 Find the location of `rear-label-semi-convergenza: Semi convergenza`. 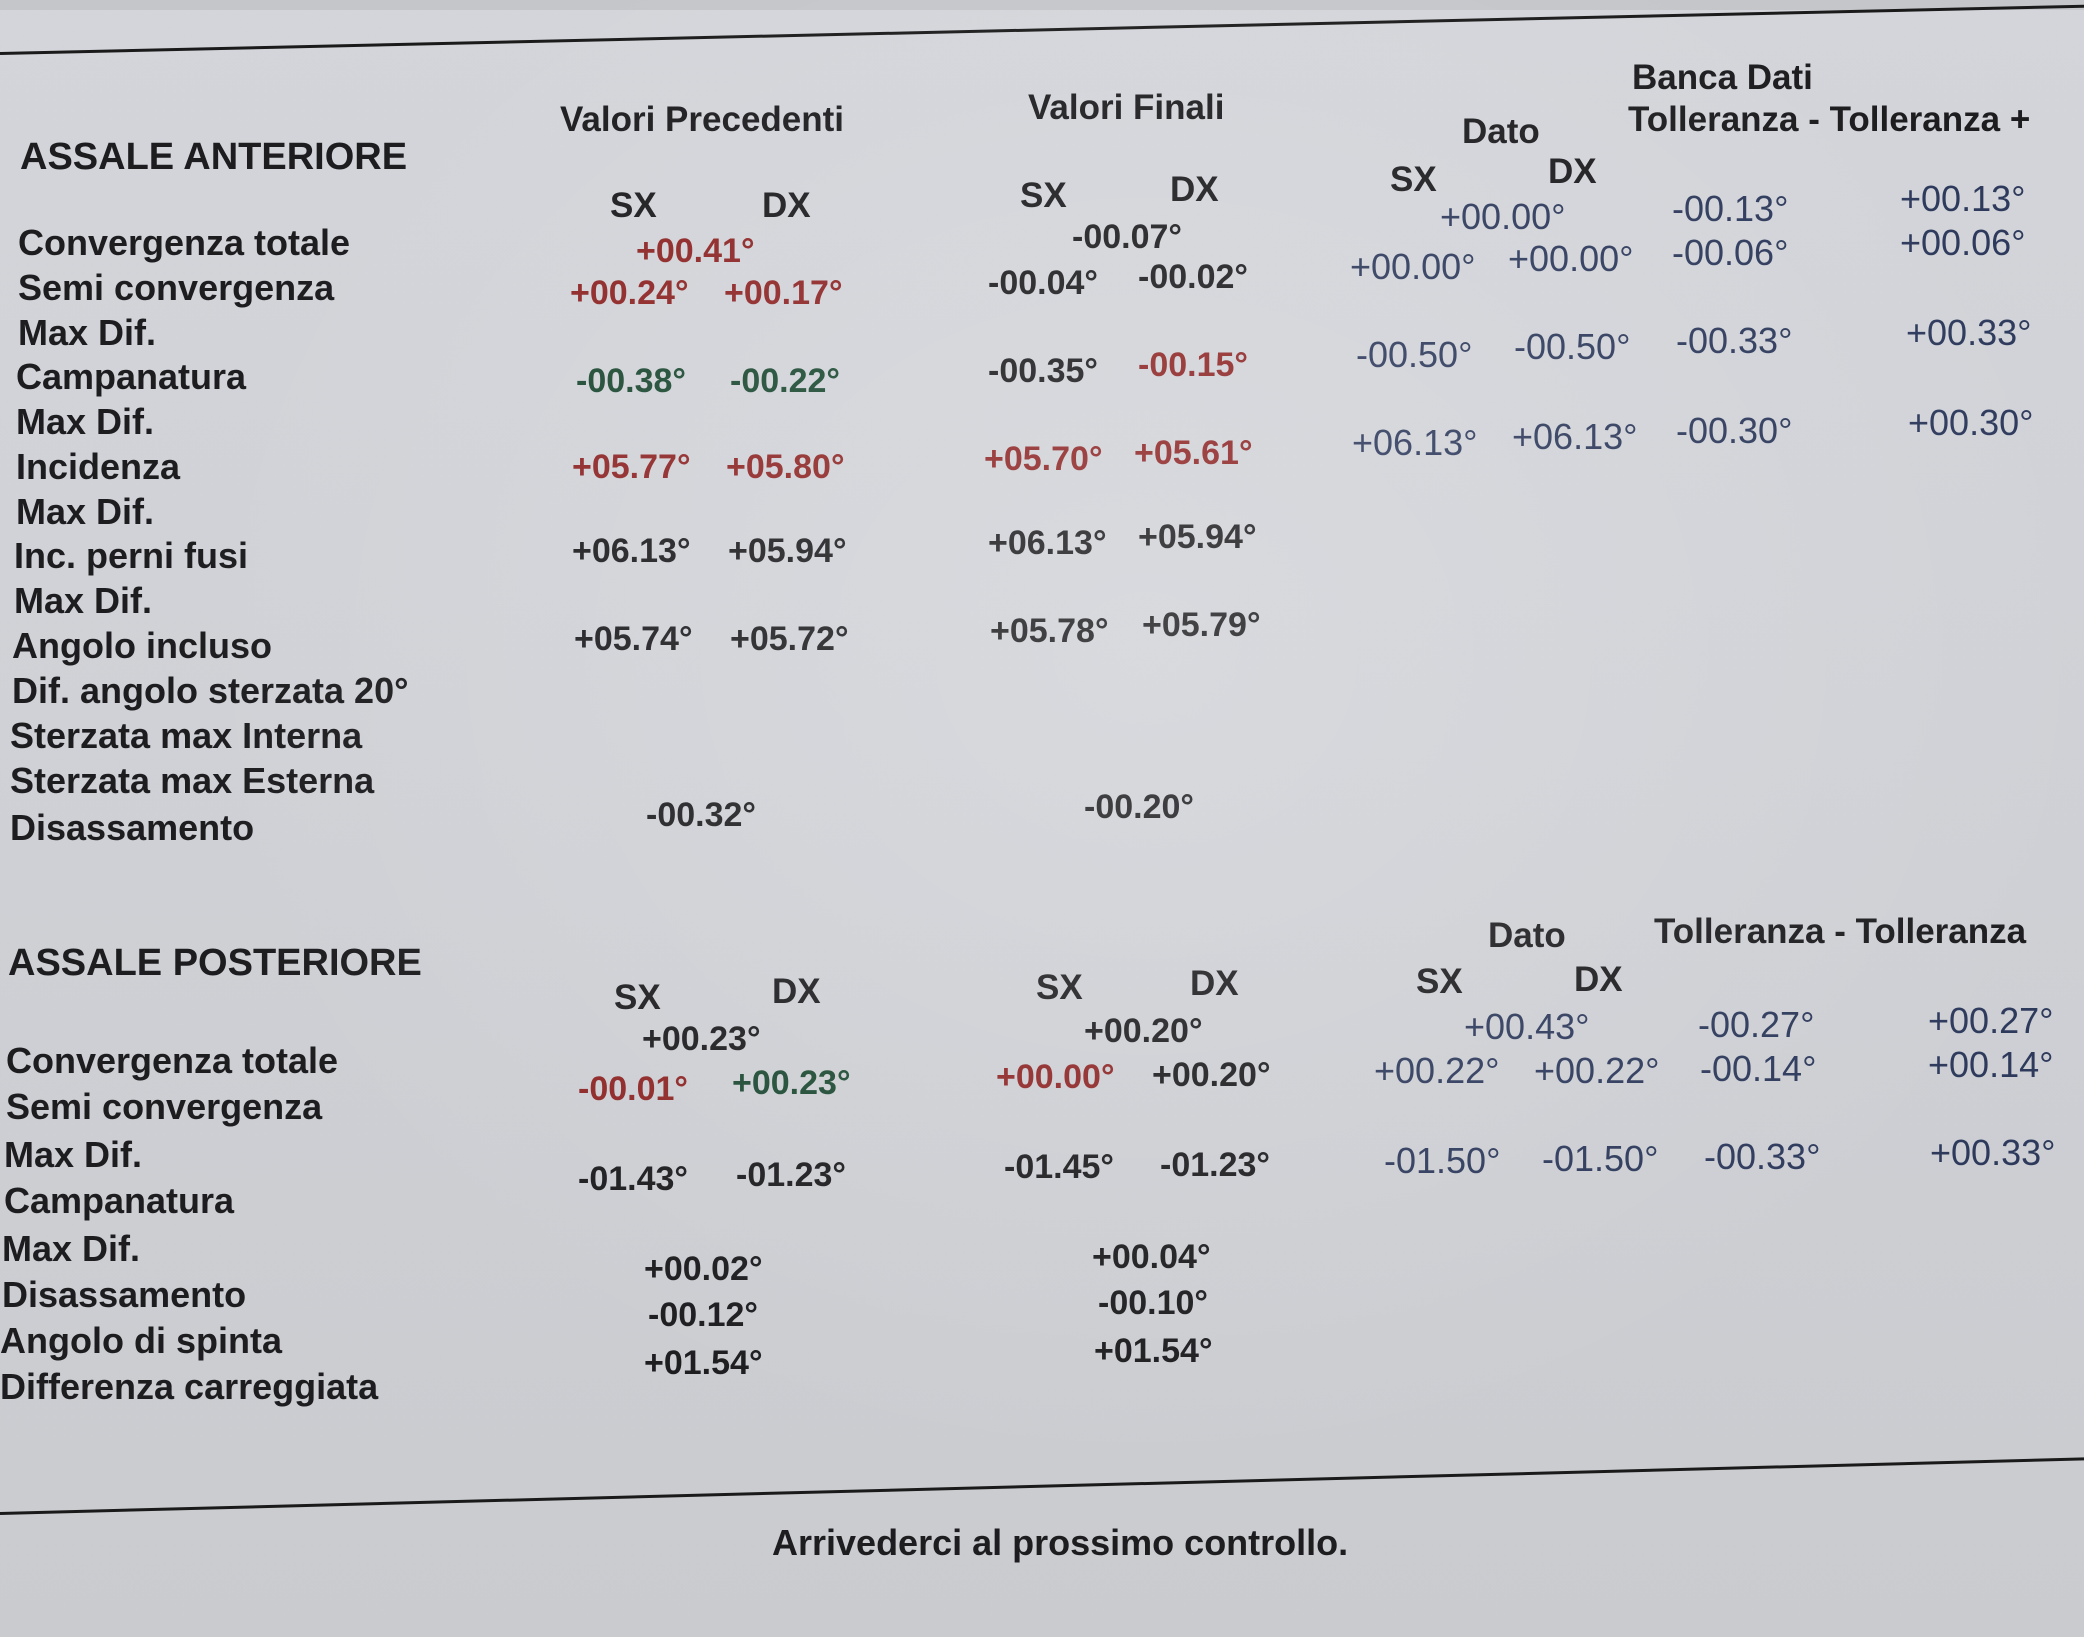

rear-label-semi-convergenza: Semi convergenza is located at coordinates (164, 1106).